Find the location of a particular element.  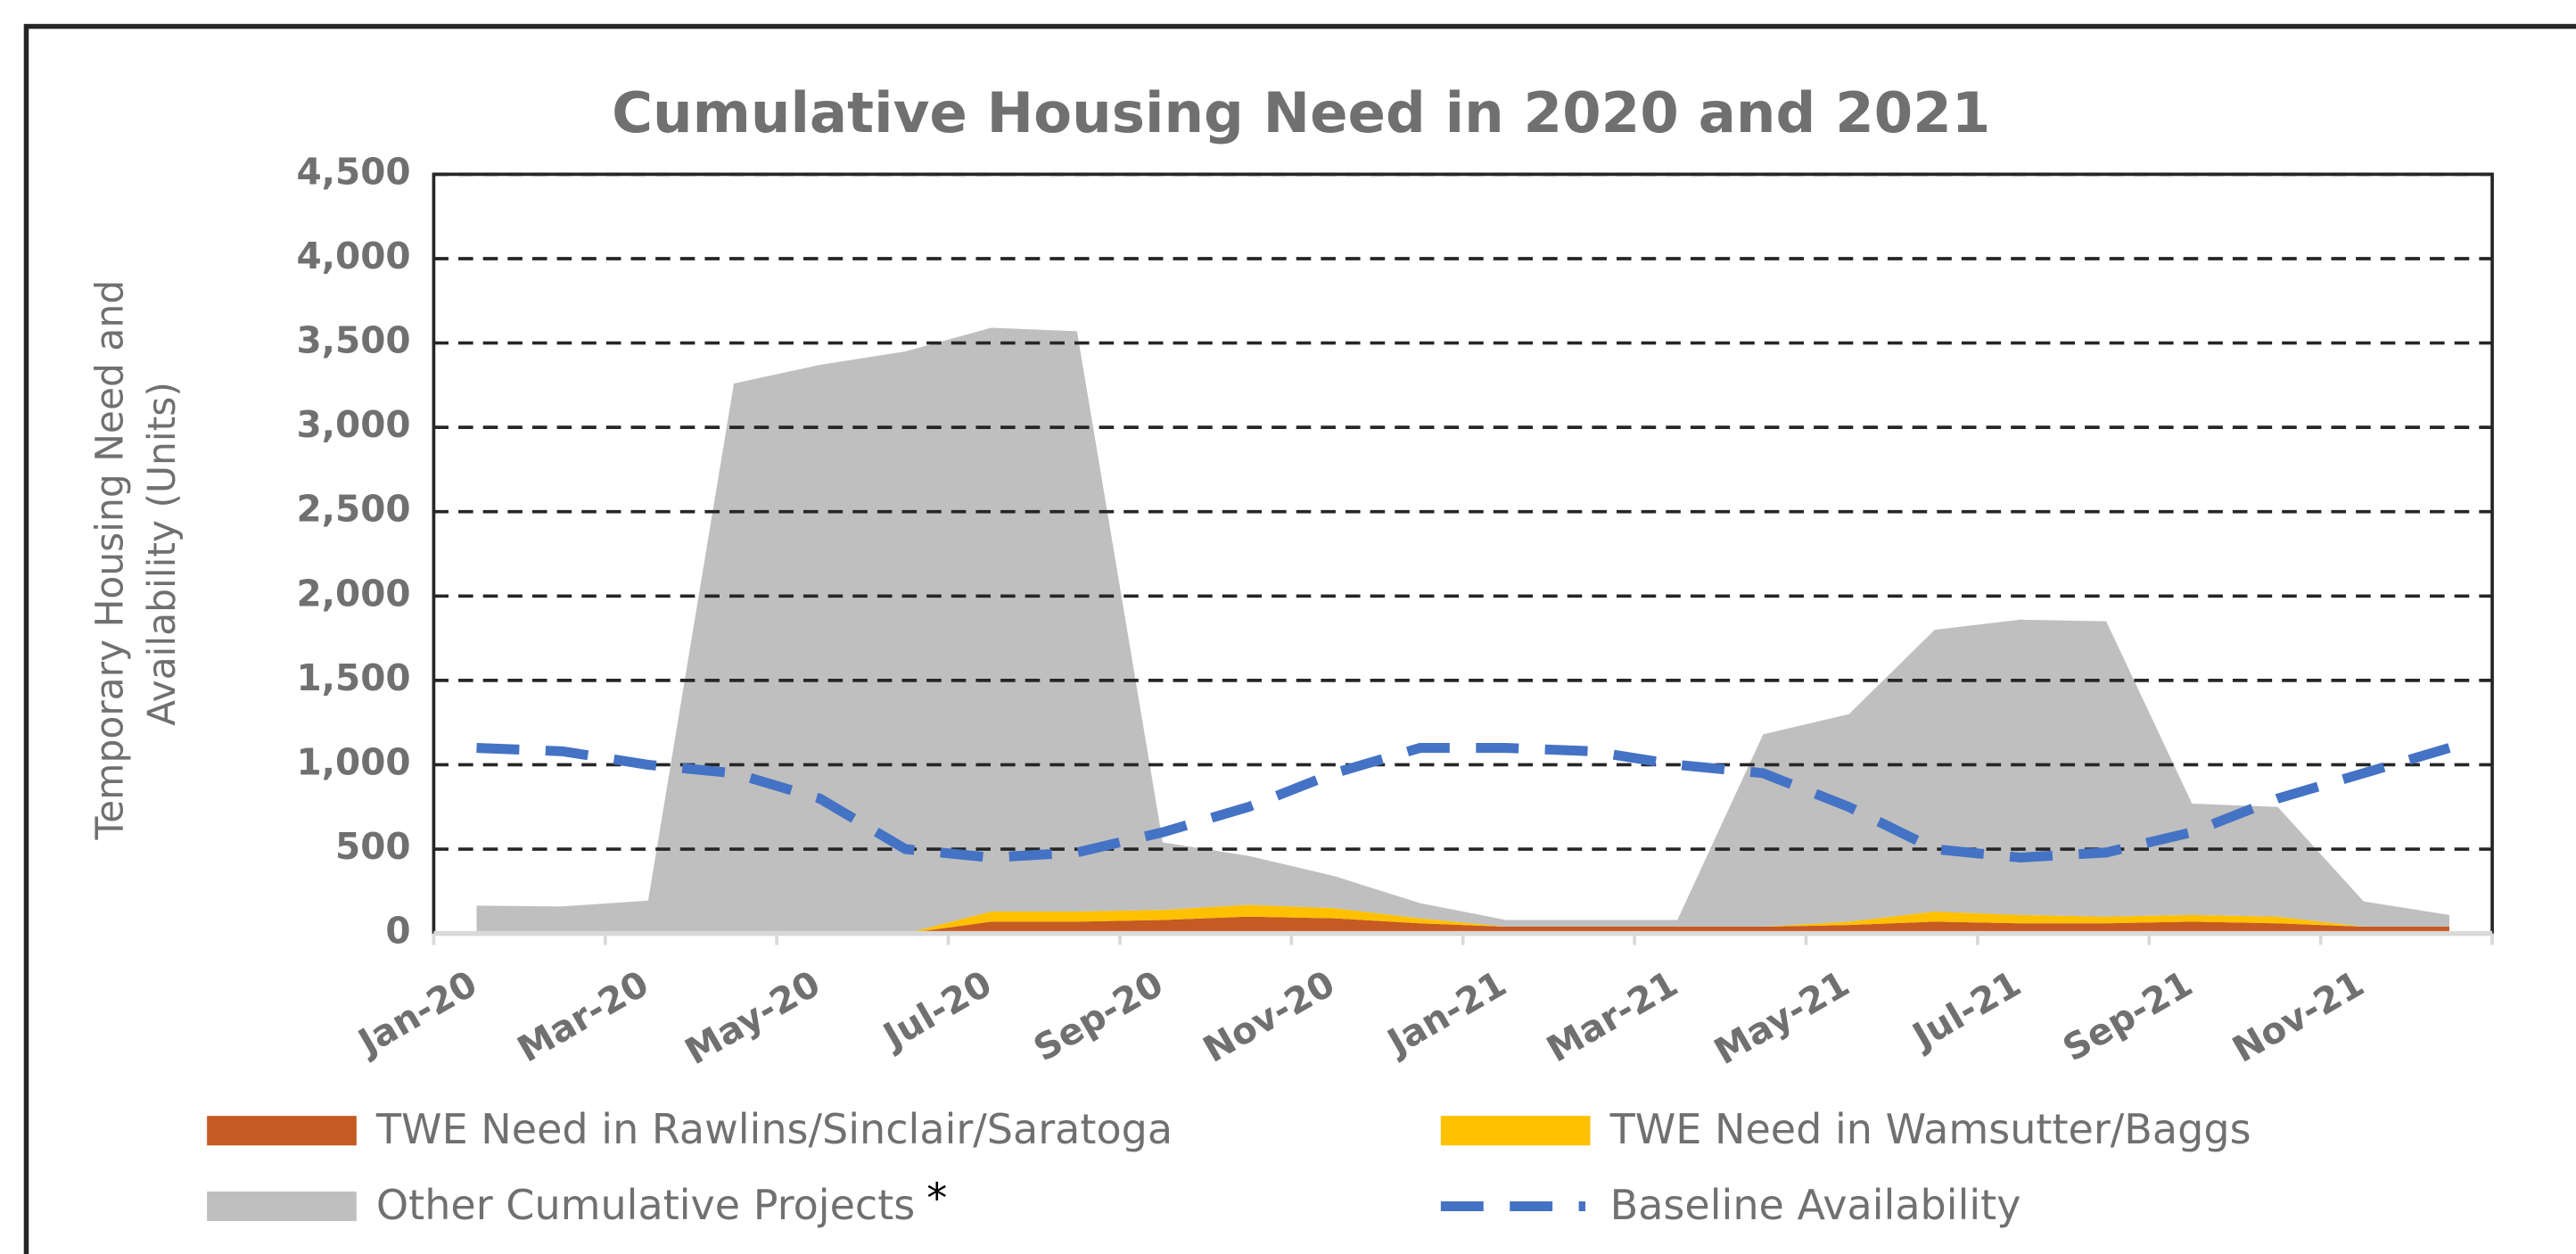

x-tick-label: Mar-21 is located at coordinates (1611, 1016).